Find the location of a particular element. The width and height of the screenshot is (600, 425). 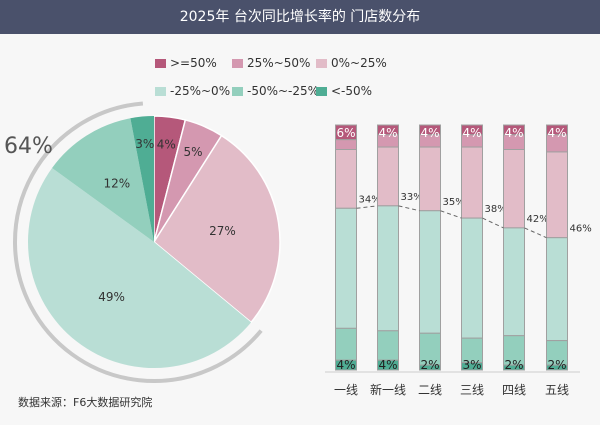

legend-label: 0%~25% is located at coordinates (359, 63).